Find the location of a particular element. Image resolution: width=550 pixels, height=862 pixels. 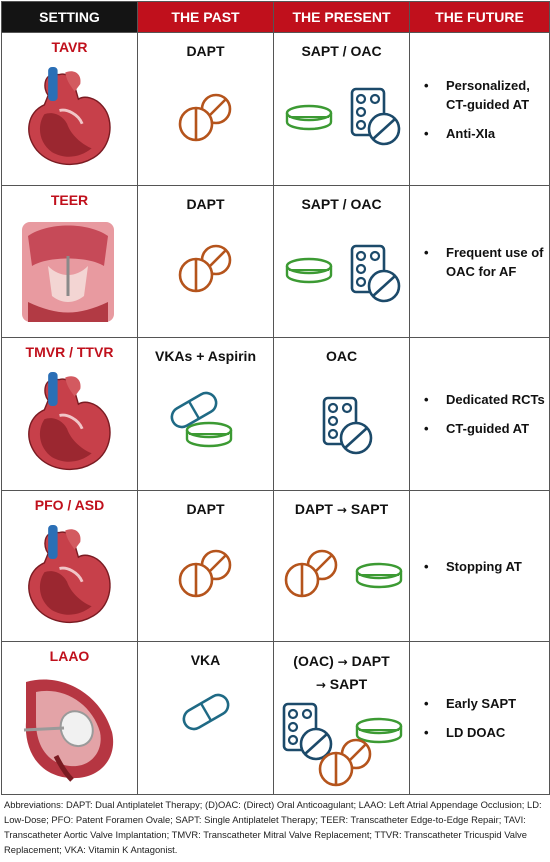

future-item: Frequent use of OAC for AF is located at coordinates (484, 262).